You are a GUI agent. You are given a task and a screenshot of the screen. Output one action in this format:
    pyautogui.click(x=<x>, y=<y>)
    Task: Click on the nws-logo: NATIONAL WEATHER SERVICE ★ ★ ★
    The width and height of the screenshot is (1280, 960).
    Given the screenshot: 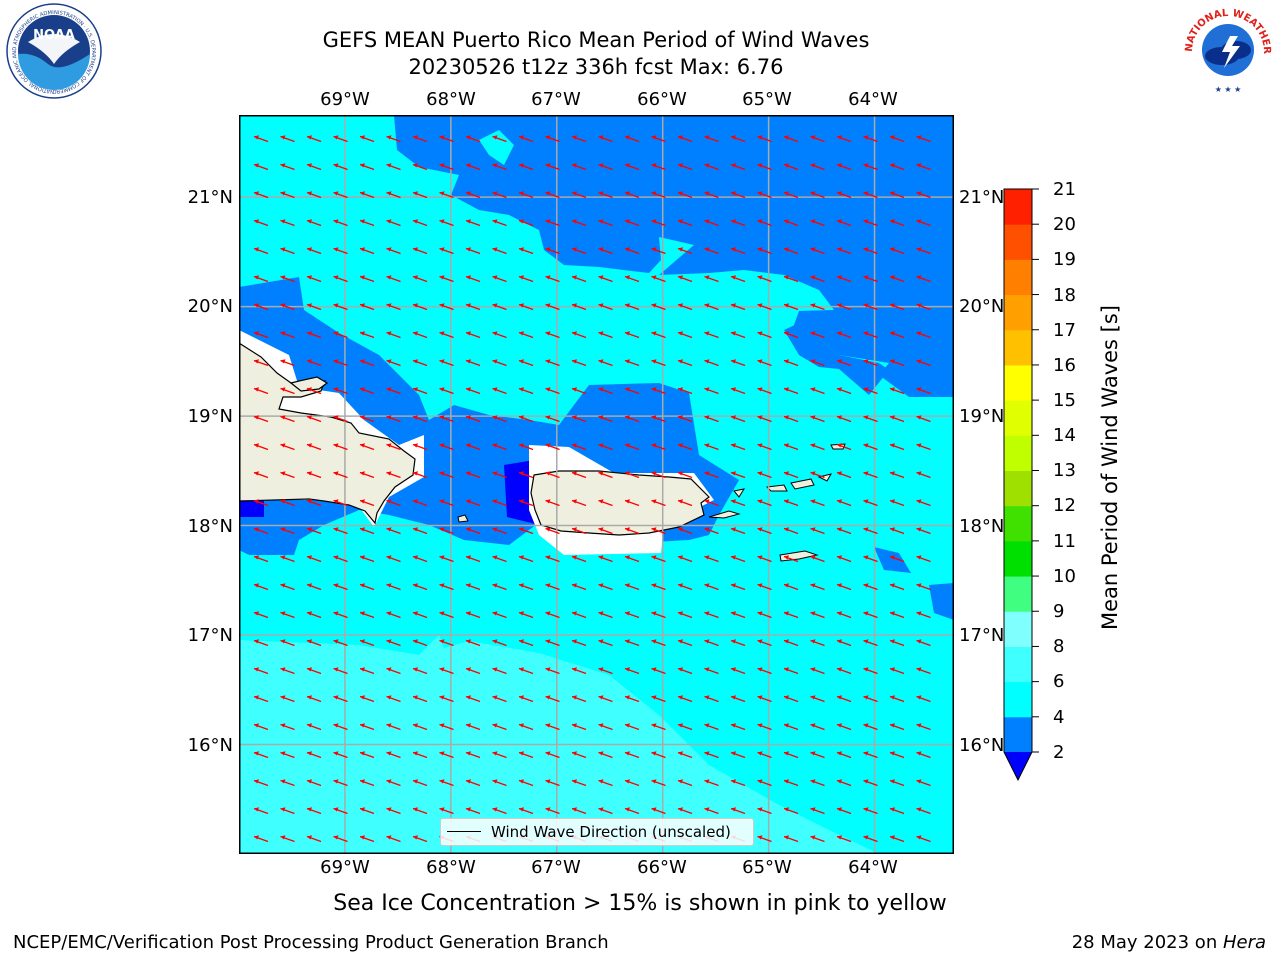 What is the action you would take?
    pyautogui.click(x=1226, y=48)
    